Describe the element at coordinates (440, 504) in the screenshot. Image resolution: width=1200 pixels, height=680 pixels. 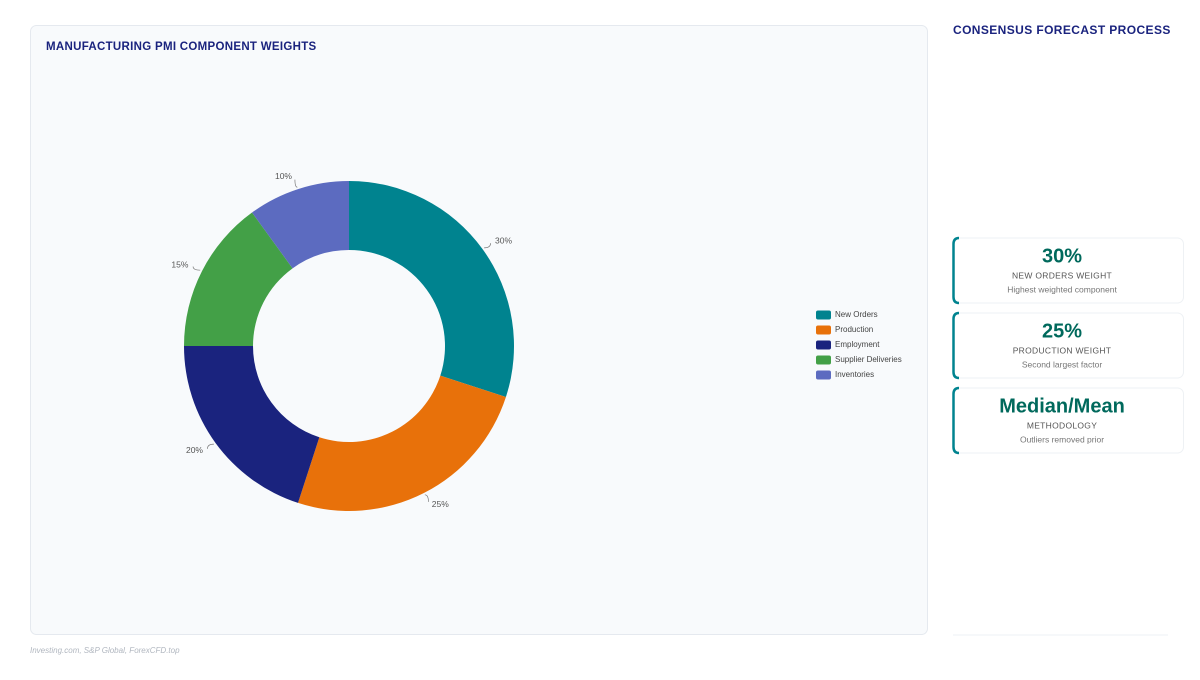
I see `value-label: 25%` at that location.